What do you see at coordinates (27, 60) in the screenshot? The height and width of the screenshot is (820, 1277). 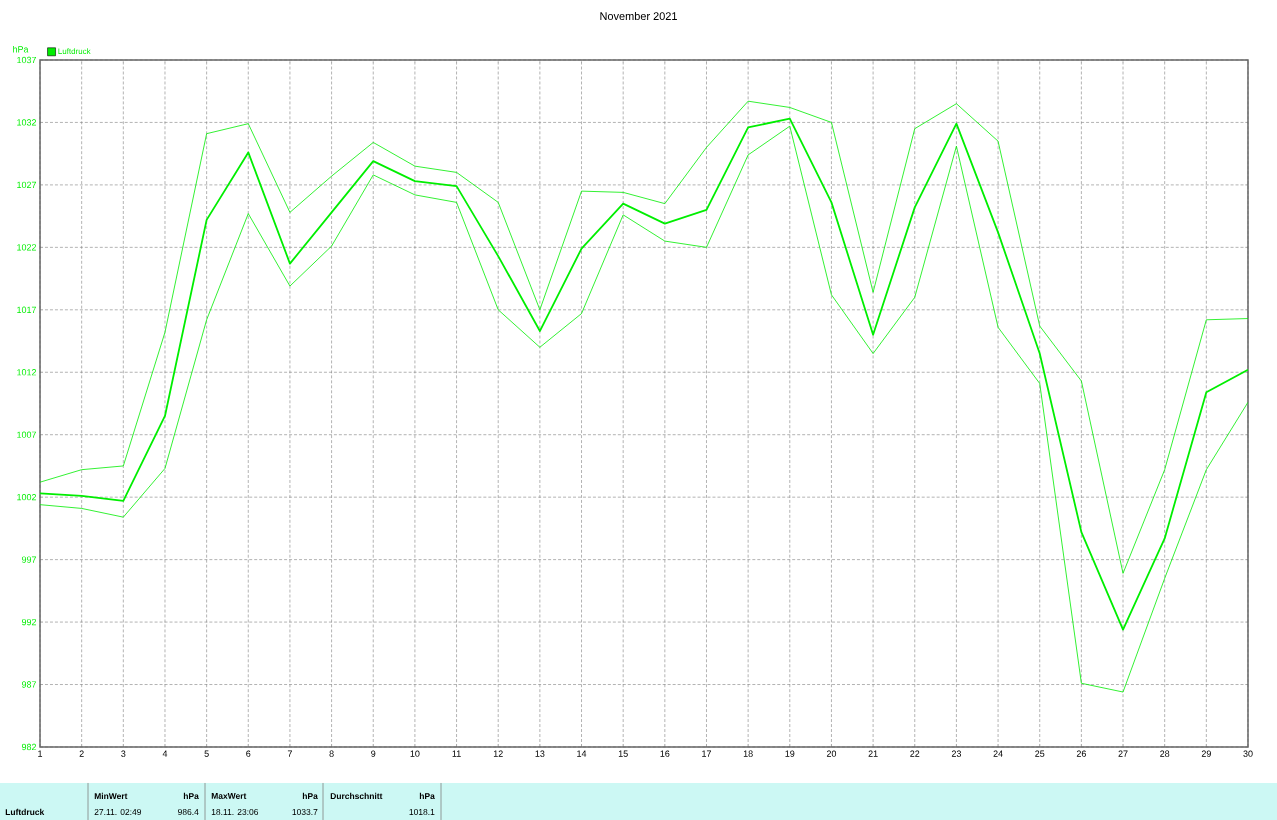 I see `y-tick-label: 1037` at bounding box center [27, 60].